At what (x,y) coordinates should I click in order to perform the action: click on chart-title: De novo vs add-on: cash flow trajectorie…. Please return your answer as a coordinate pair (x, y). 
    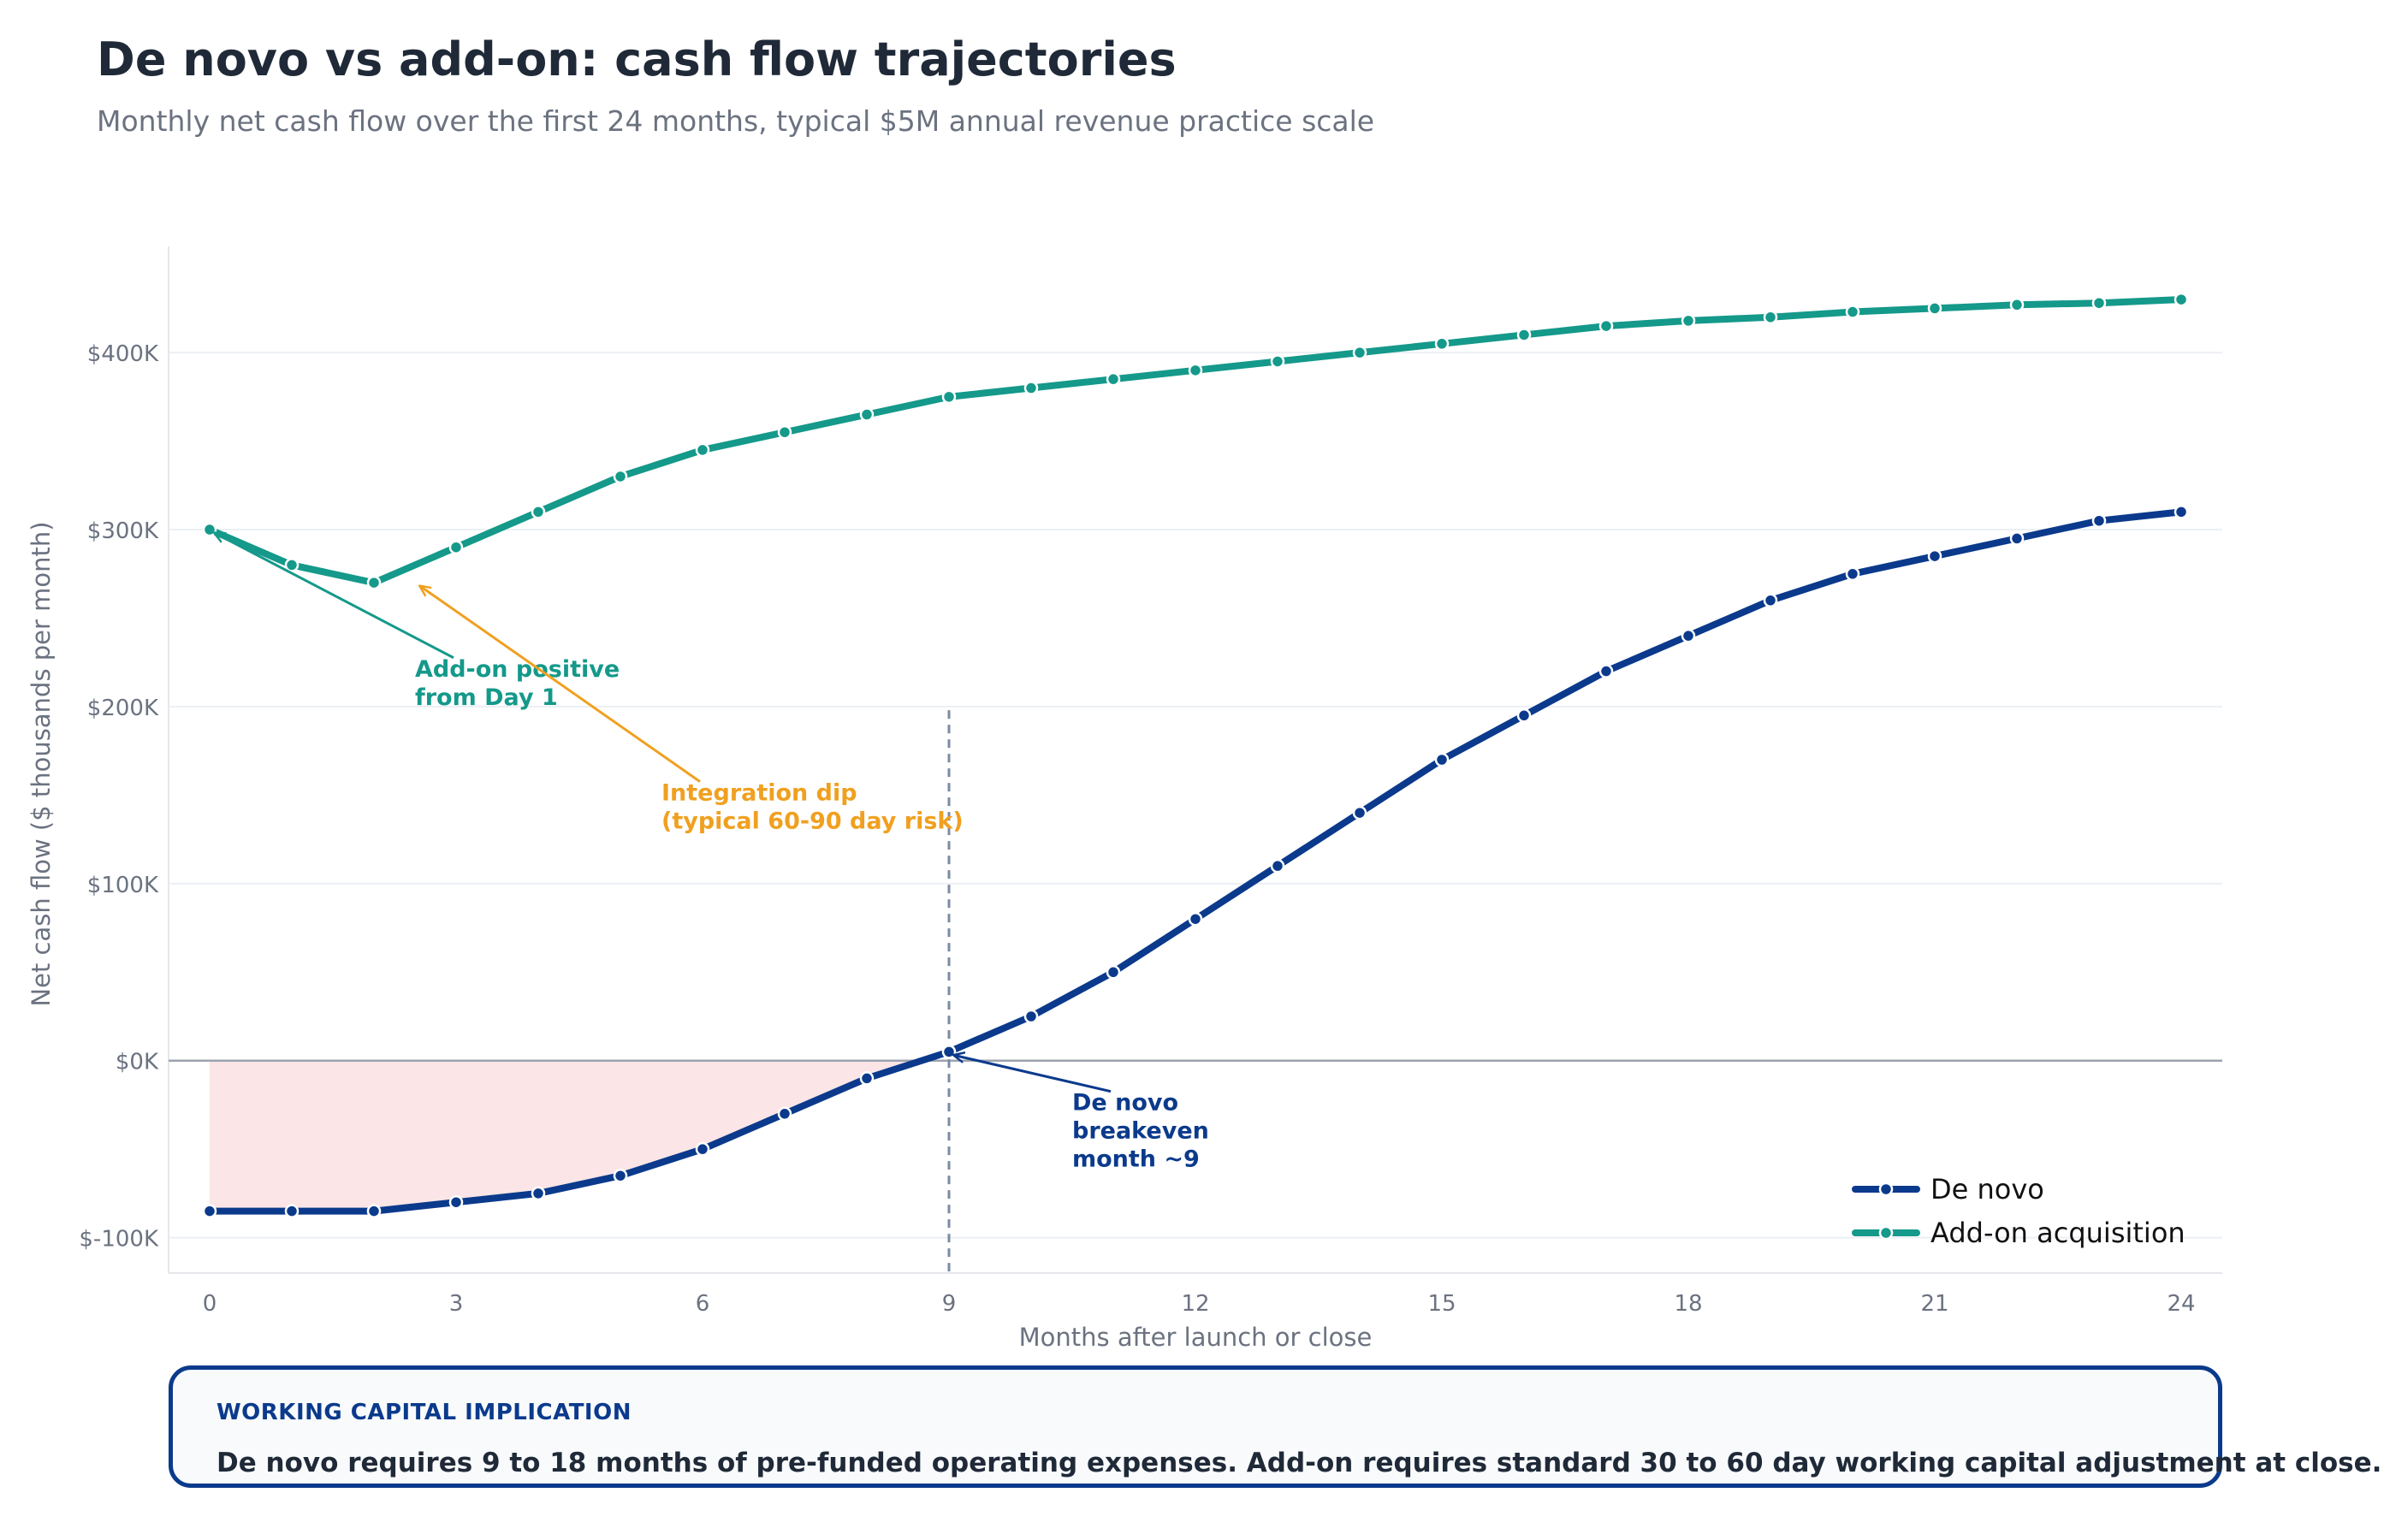
    Looking at the image, I should click on (637, 59).